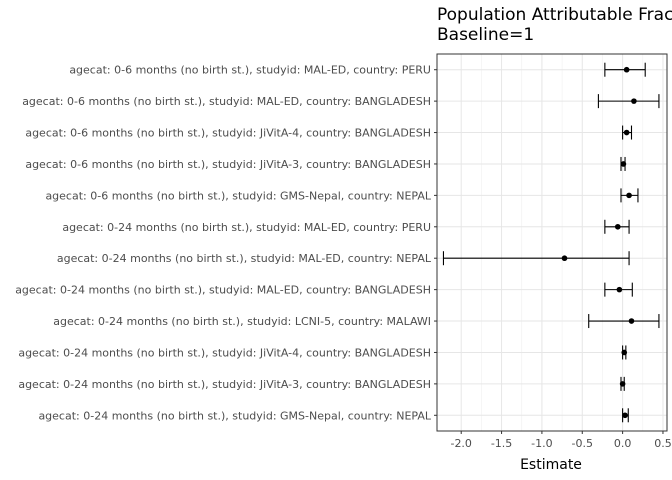 The image size is (672, 480). What do you see at coordinates (582, 443) in the screenshot?
I see `x-tick-label: -0.5` at bounding box center [582, 443].